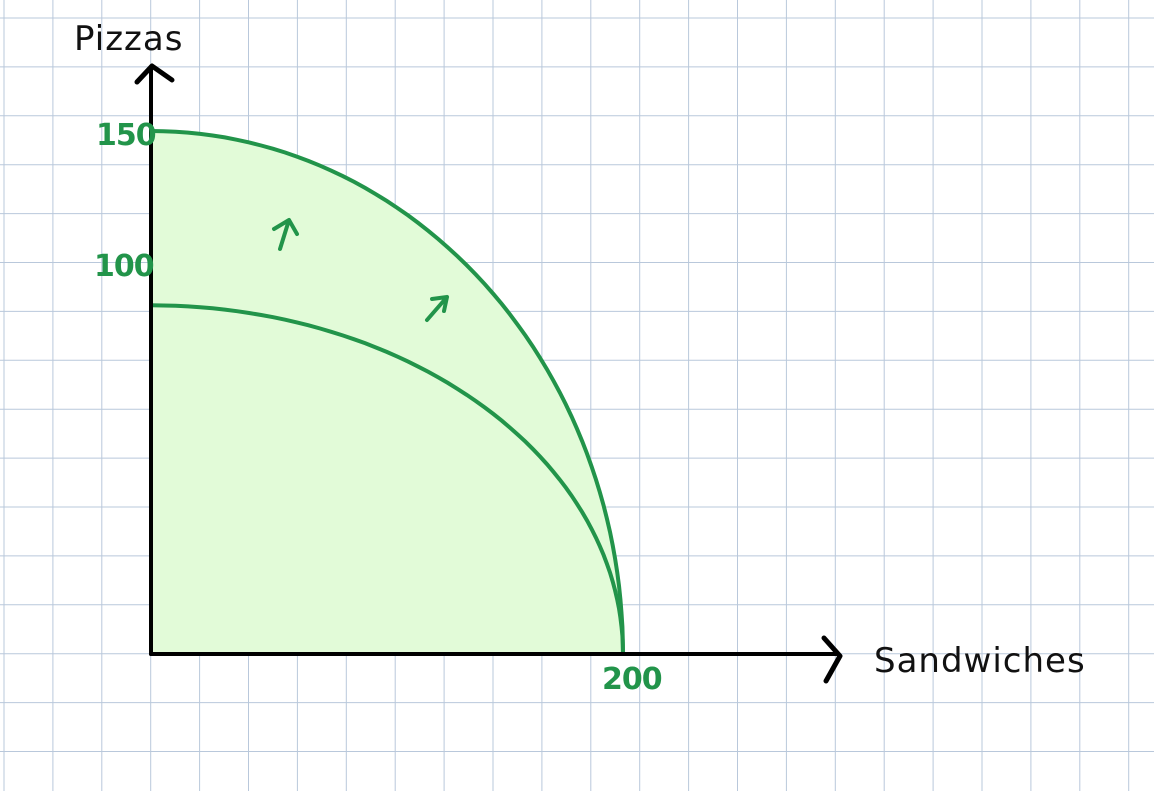  What do you see at coordinates (285, 234) in the screenshot?
I see `shift-arrow-up` at bounding box center [285, 234].